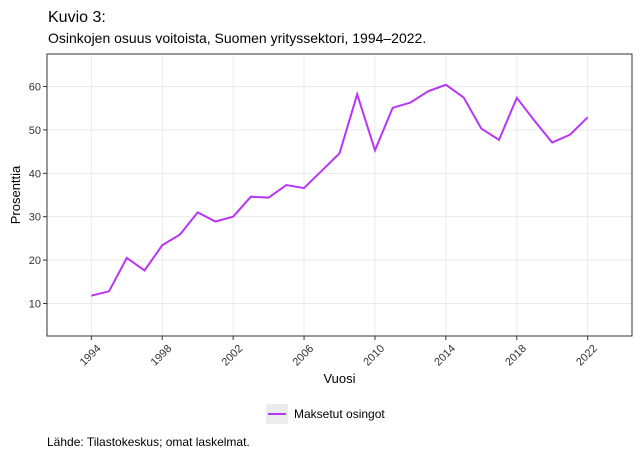 The image size is (642, 456). Describe the element at coordinates (339, 414) in the screenshot. I see `legend-label: Maksetut osingot` at that location.